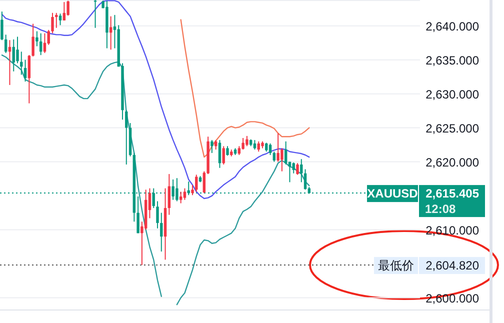 The width and height of the screenshot is (504, 323). I want to click on y-tick-label: 2,630.000, so click(453, 94).